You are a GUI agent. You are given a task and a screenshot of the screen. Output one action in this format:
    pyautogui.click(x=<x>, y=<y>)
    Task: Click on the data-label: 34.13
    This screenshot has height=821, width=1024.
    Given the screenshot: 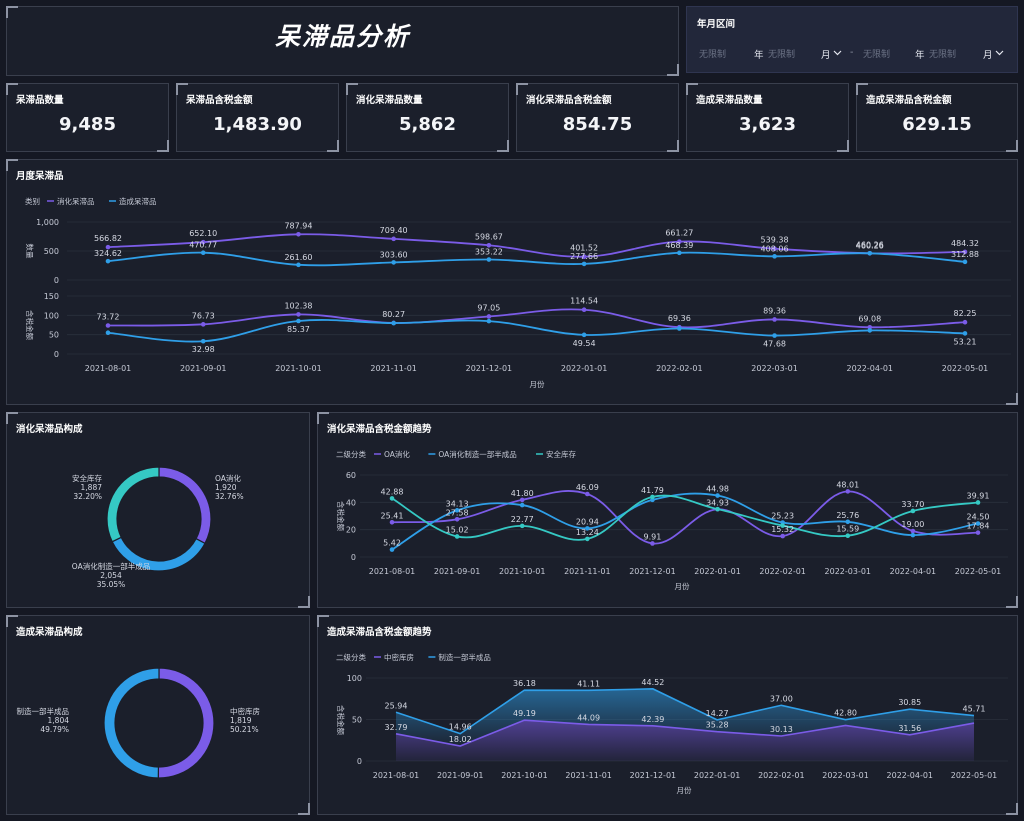 What is the action you would take?
    pyautogui.click(x=457, y=503)
    